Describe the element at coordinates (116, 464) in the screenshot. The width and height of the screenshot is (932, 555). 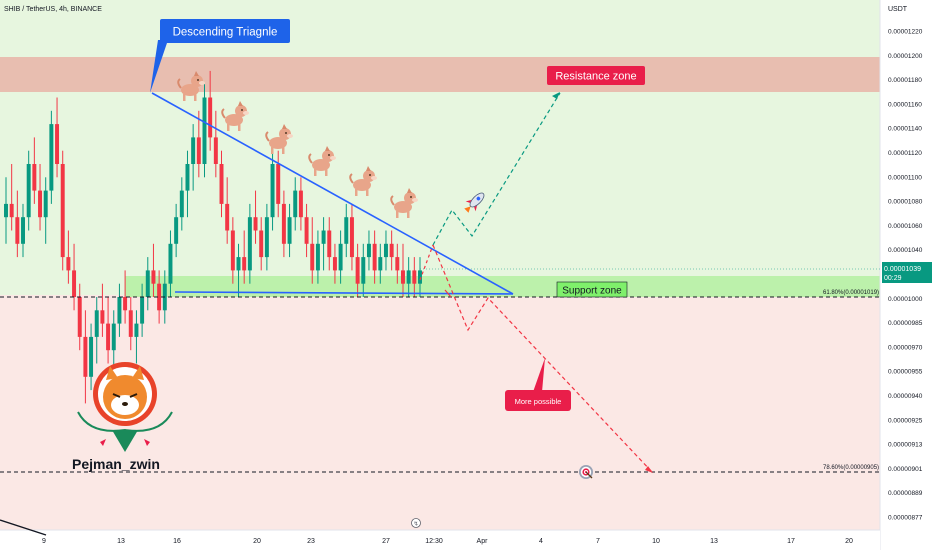
I see `author-name: Pejman_zwin` at that location.